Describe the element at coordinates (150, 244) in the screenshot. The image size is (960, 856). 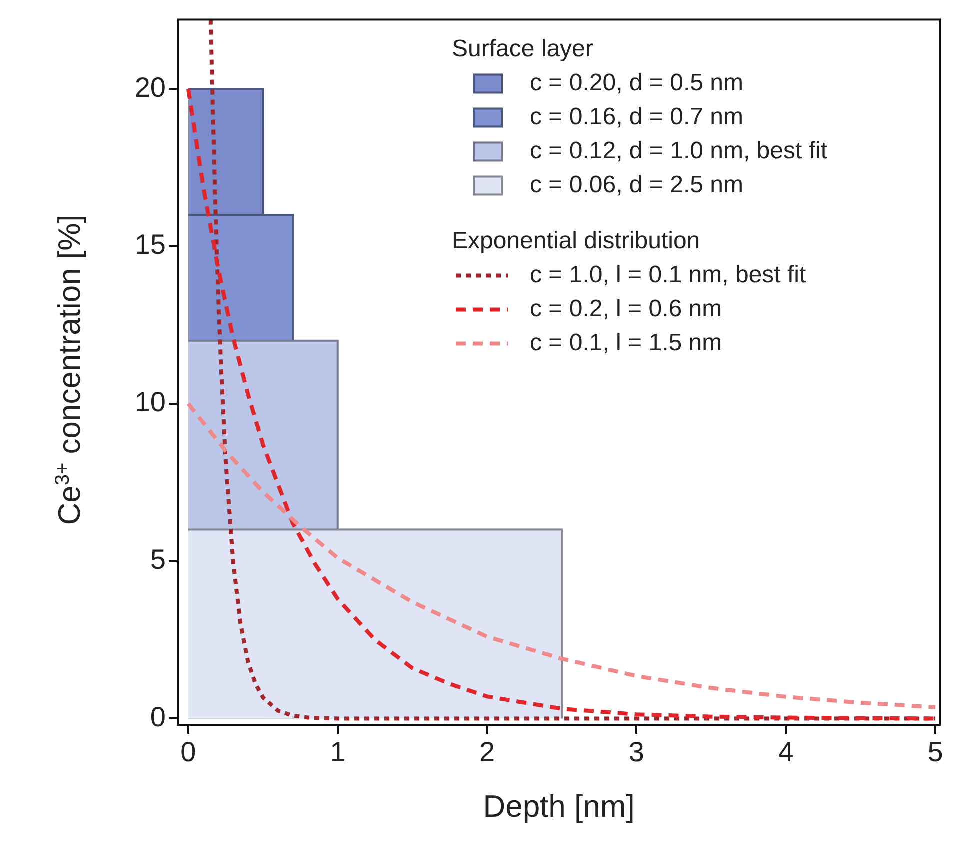
I see `y-tick-label: 15` at that location.